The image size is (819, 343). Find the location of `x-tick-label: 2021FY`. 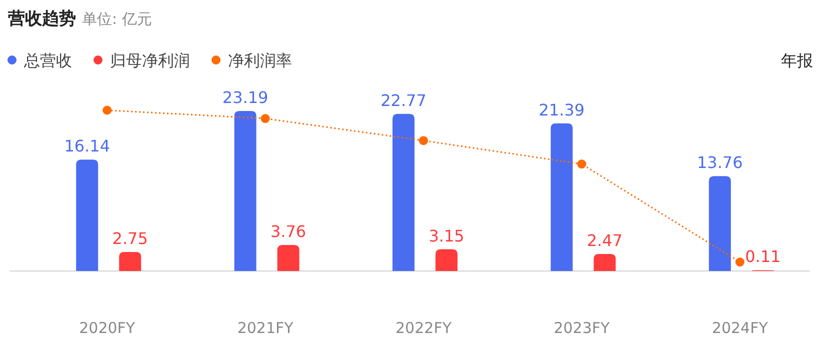

x-tick-label: 2021FY is located at coordinates (265, 328).